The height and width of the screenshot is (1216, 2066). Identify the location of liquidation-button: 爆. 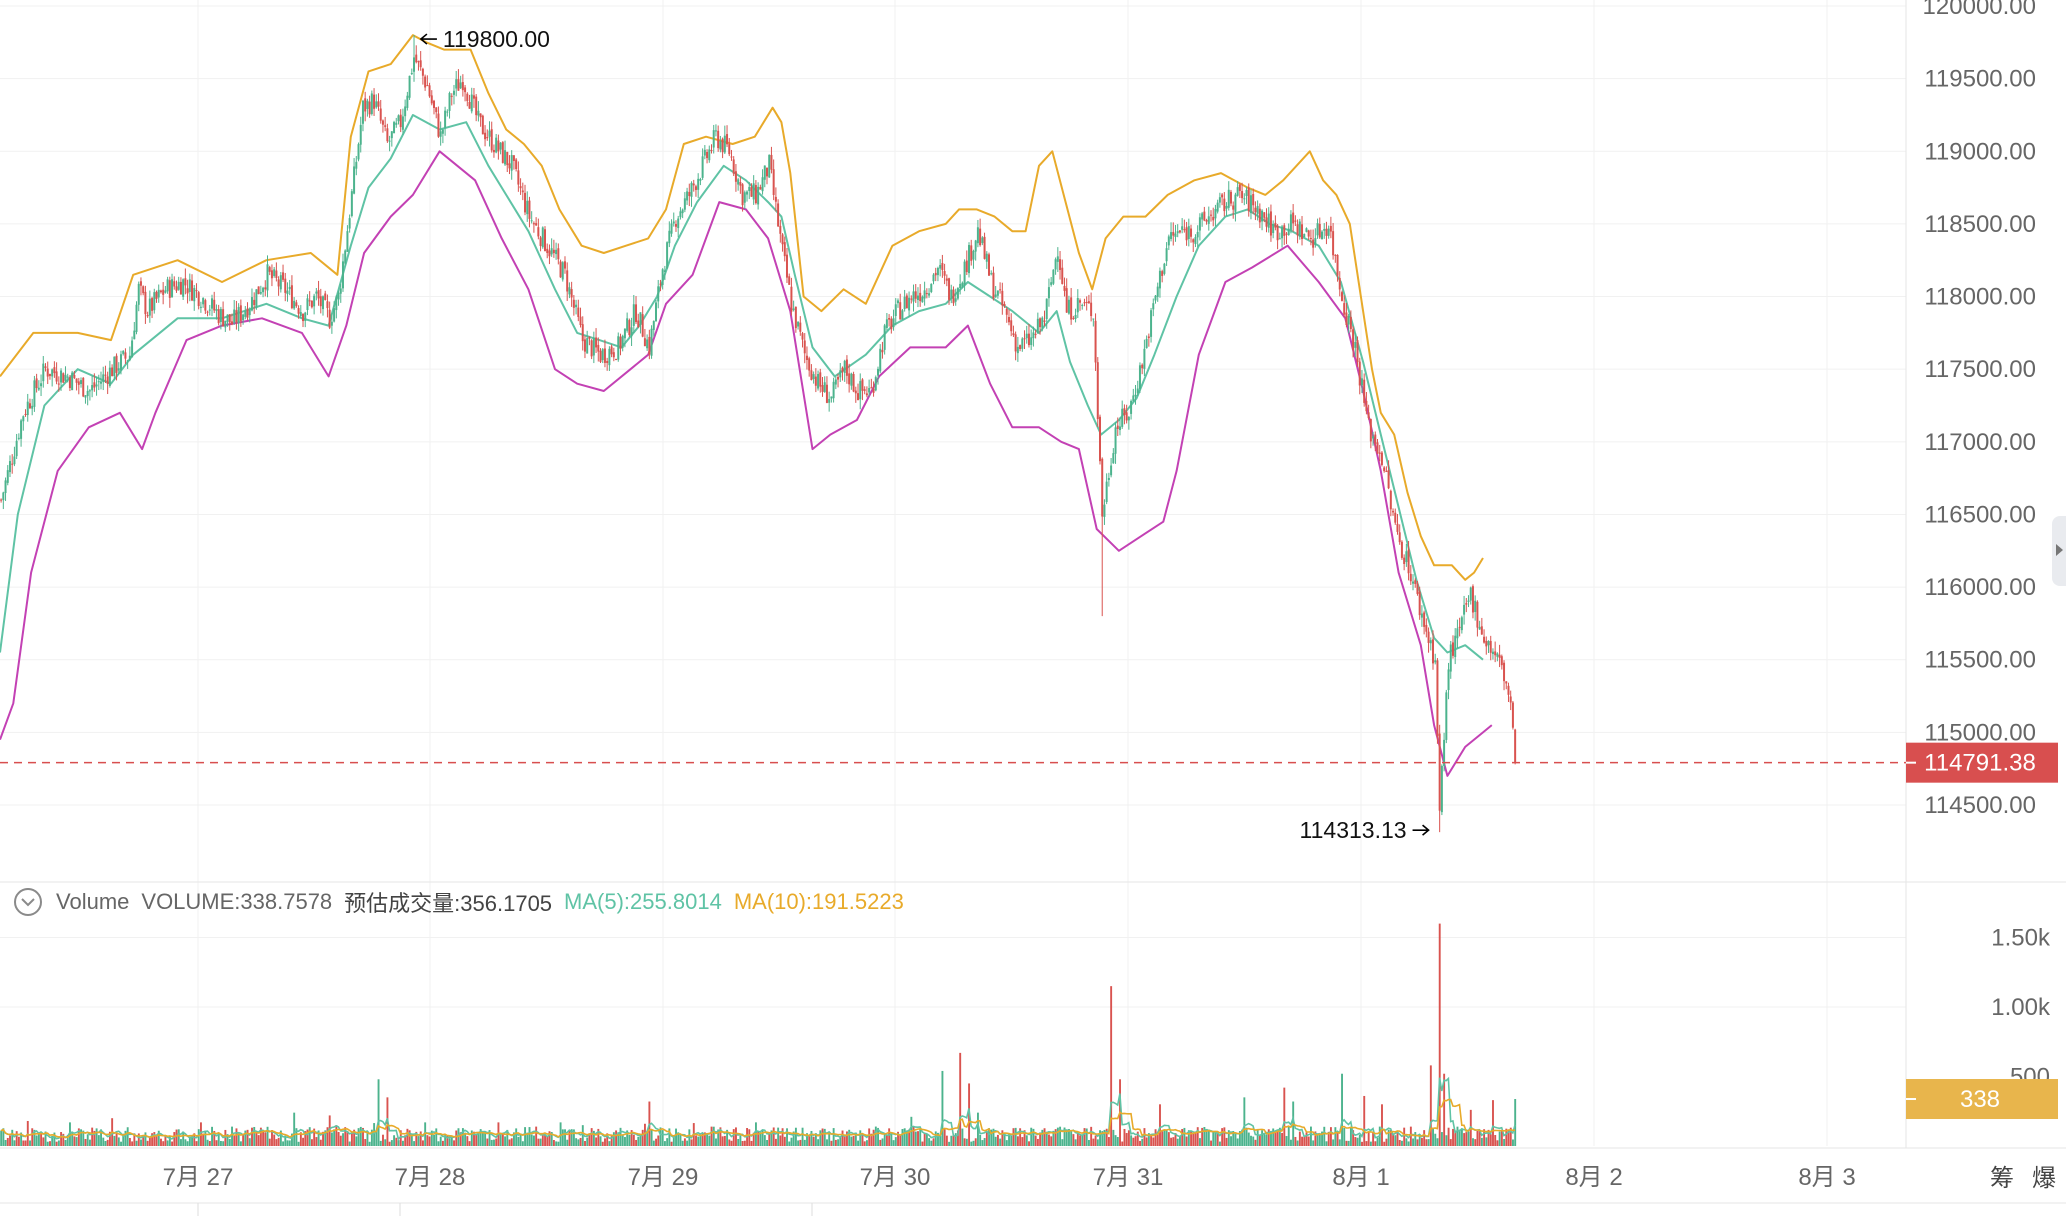
(2044, 1178).